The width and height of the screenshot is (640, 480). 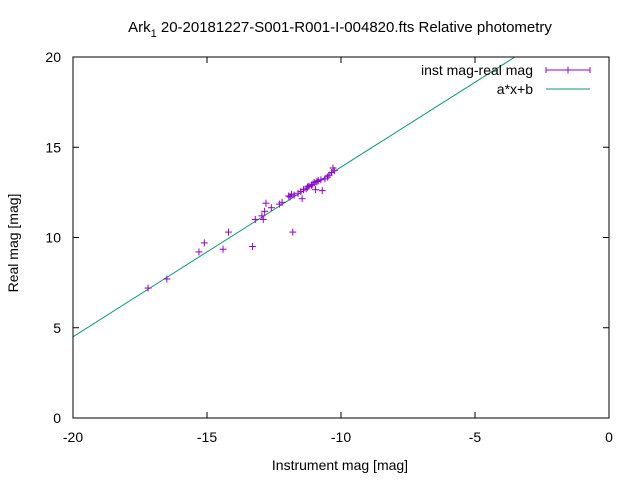 I want to click on legend-label-fit: a*x+b, so click(x=515, y=89).